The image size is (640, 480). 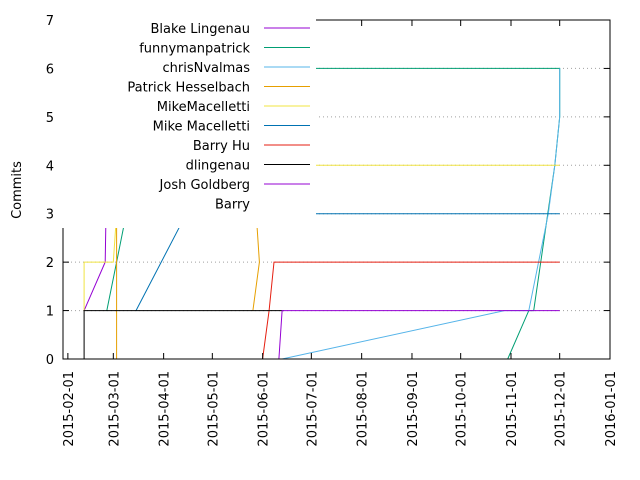 What do you see at coordinates (611, 409) in the screenshot?
I see `x-tick-label: 2016-01-01` at bounding box center [611, 409].